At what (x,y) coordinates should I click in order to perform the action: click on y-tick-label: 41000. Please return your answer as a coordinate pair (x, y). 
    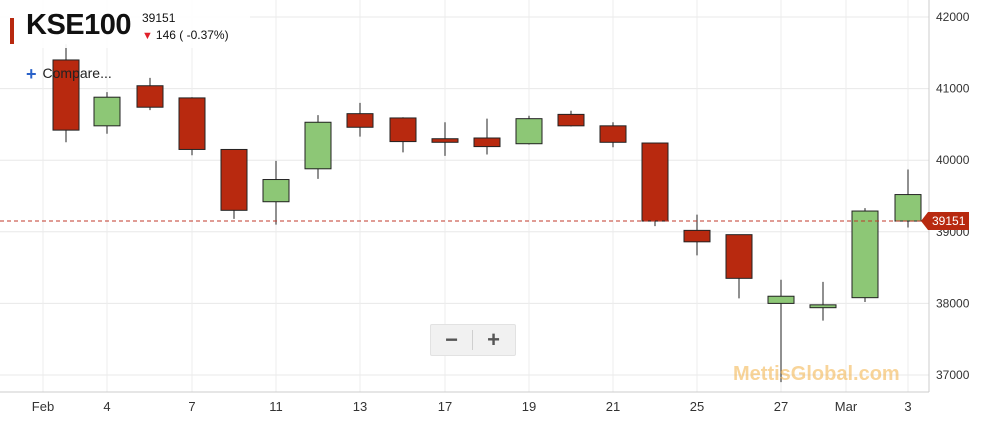
    Looking at the image, I should click on (953, 89).